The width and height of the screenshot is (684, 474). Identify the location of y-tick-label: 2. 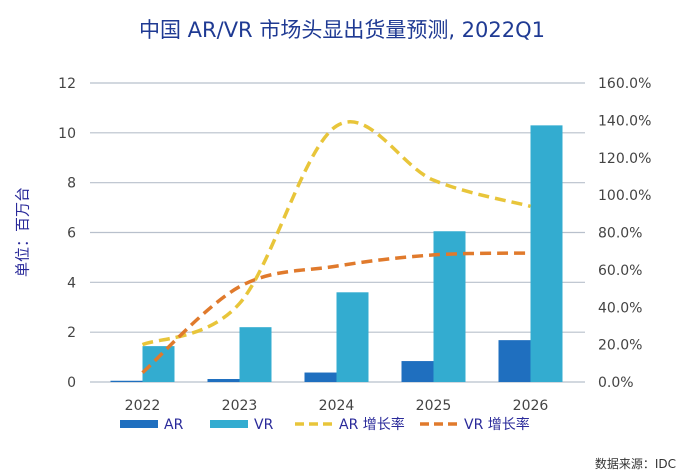
(71, 333).